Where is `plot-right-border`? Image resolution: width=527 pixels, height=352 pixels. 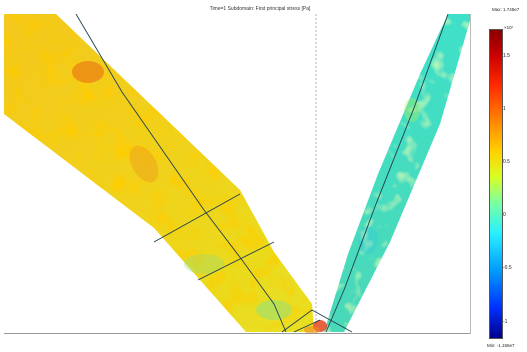 plot-right-border is located at coordinates (470, 174).